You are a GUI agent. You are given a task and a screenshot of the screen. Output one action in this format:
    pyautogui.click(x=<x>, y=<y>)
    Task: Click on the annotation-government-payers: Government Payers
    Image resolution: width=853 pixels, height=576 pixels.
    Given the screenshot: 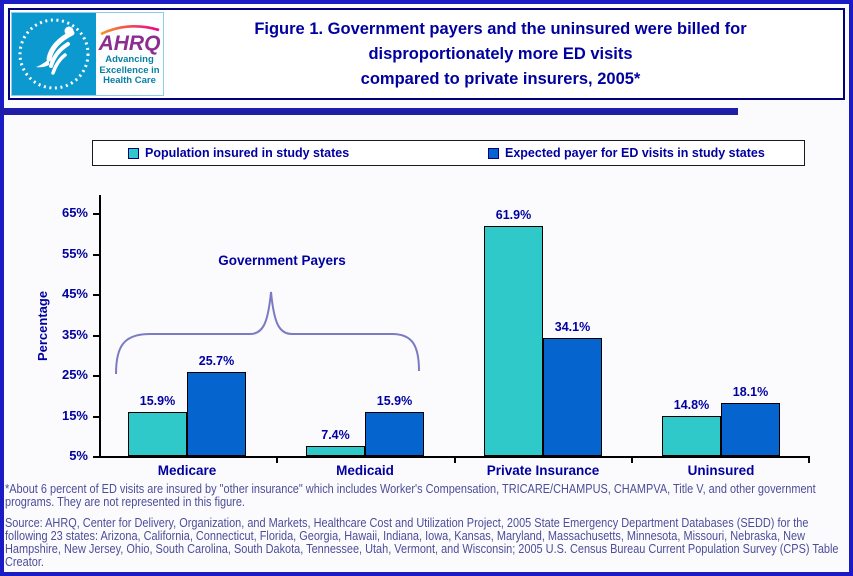 What is the action you would take?
    pyautogui.click(x=282, y=260)
    